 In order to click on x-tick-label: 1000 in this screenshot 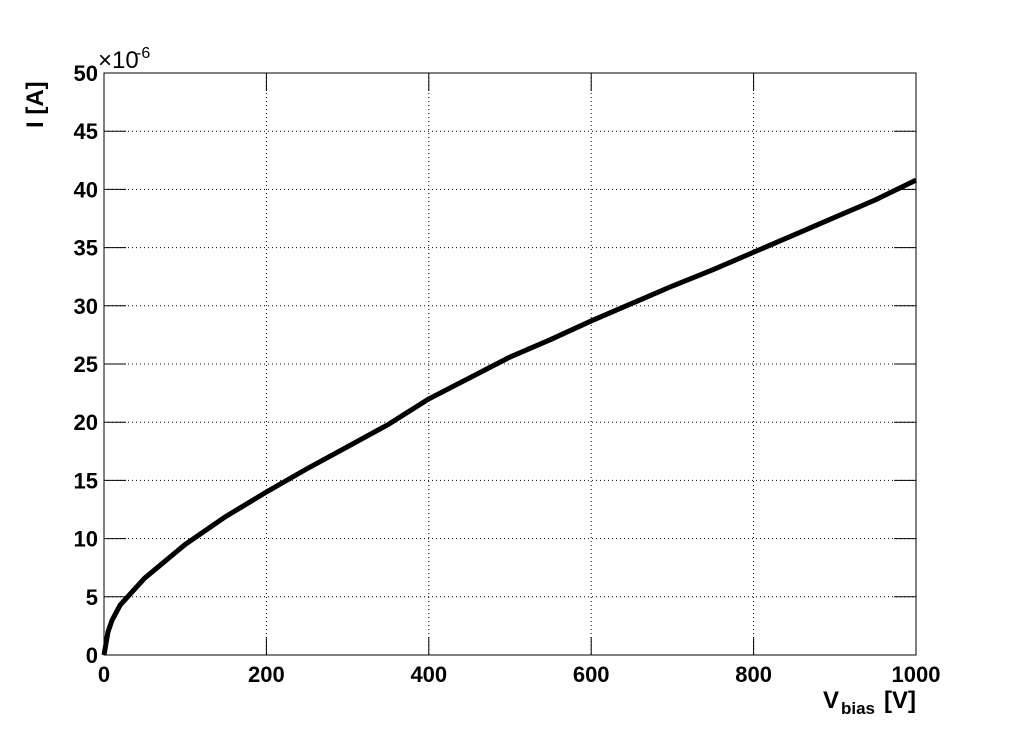, I will do `click(916, 674)`.